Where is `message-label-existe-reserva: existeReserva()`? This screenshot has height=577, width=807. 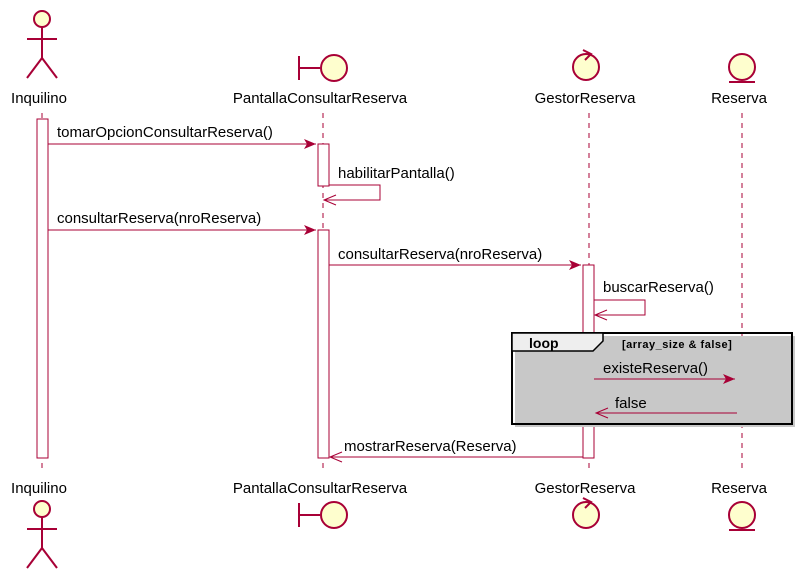
message-label-existe-reserva: existeReserva() is located at coordinates (655, 368).